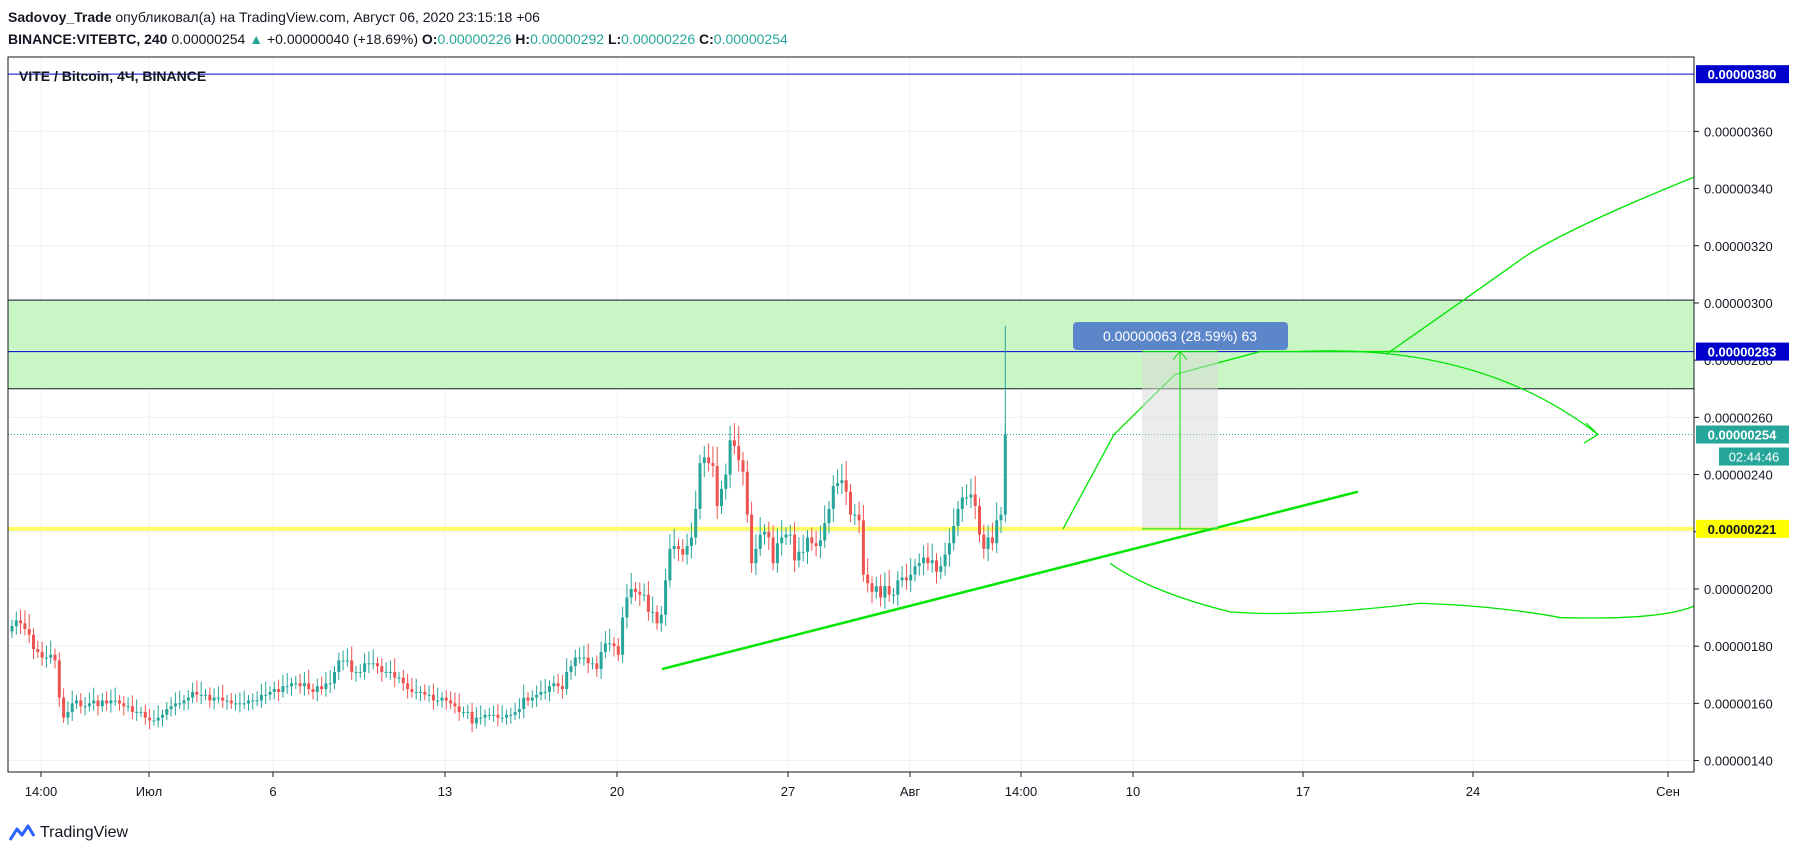 Image resolution: width=1805 pixels, height=856 pixels. Describe the element at coordinates (1473, 791) in the screenshot. I see `x-tick-label: 24` at that location.